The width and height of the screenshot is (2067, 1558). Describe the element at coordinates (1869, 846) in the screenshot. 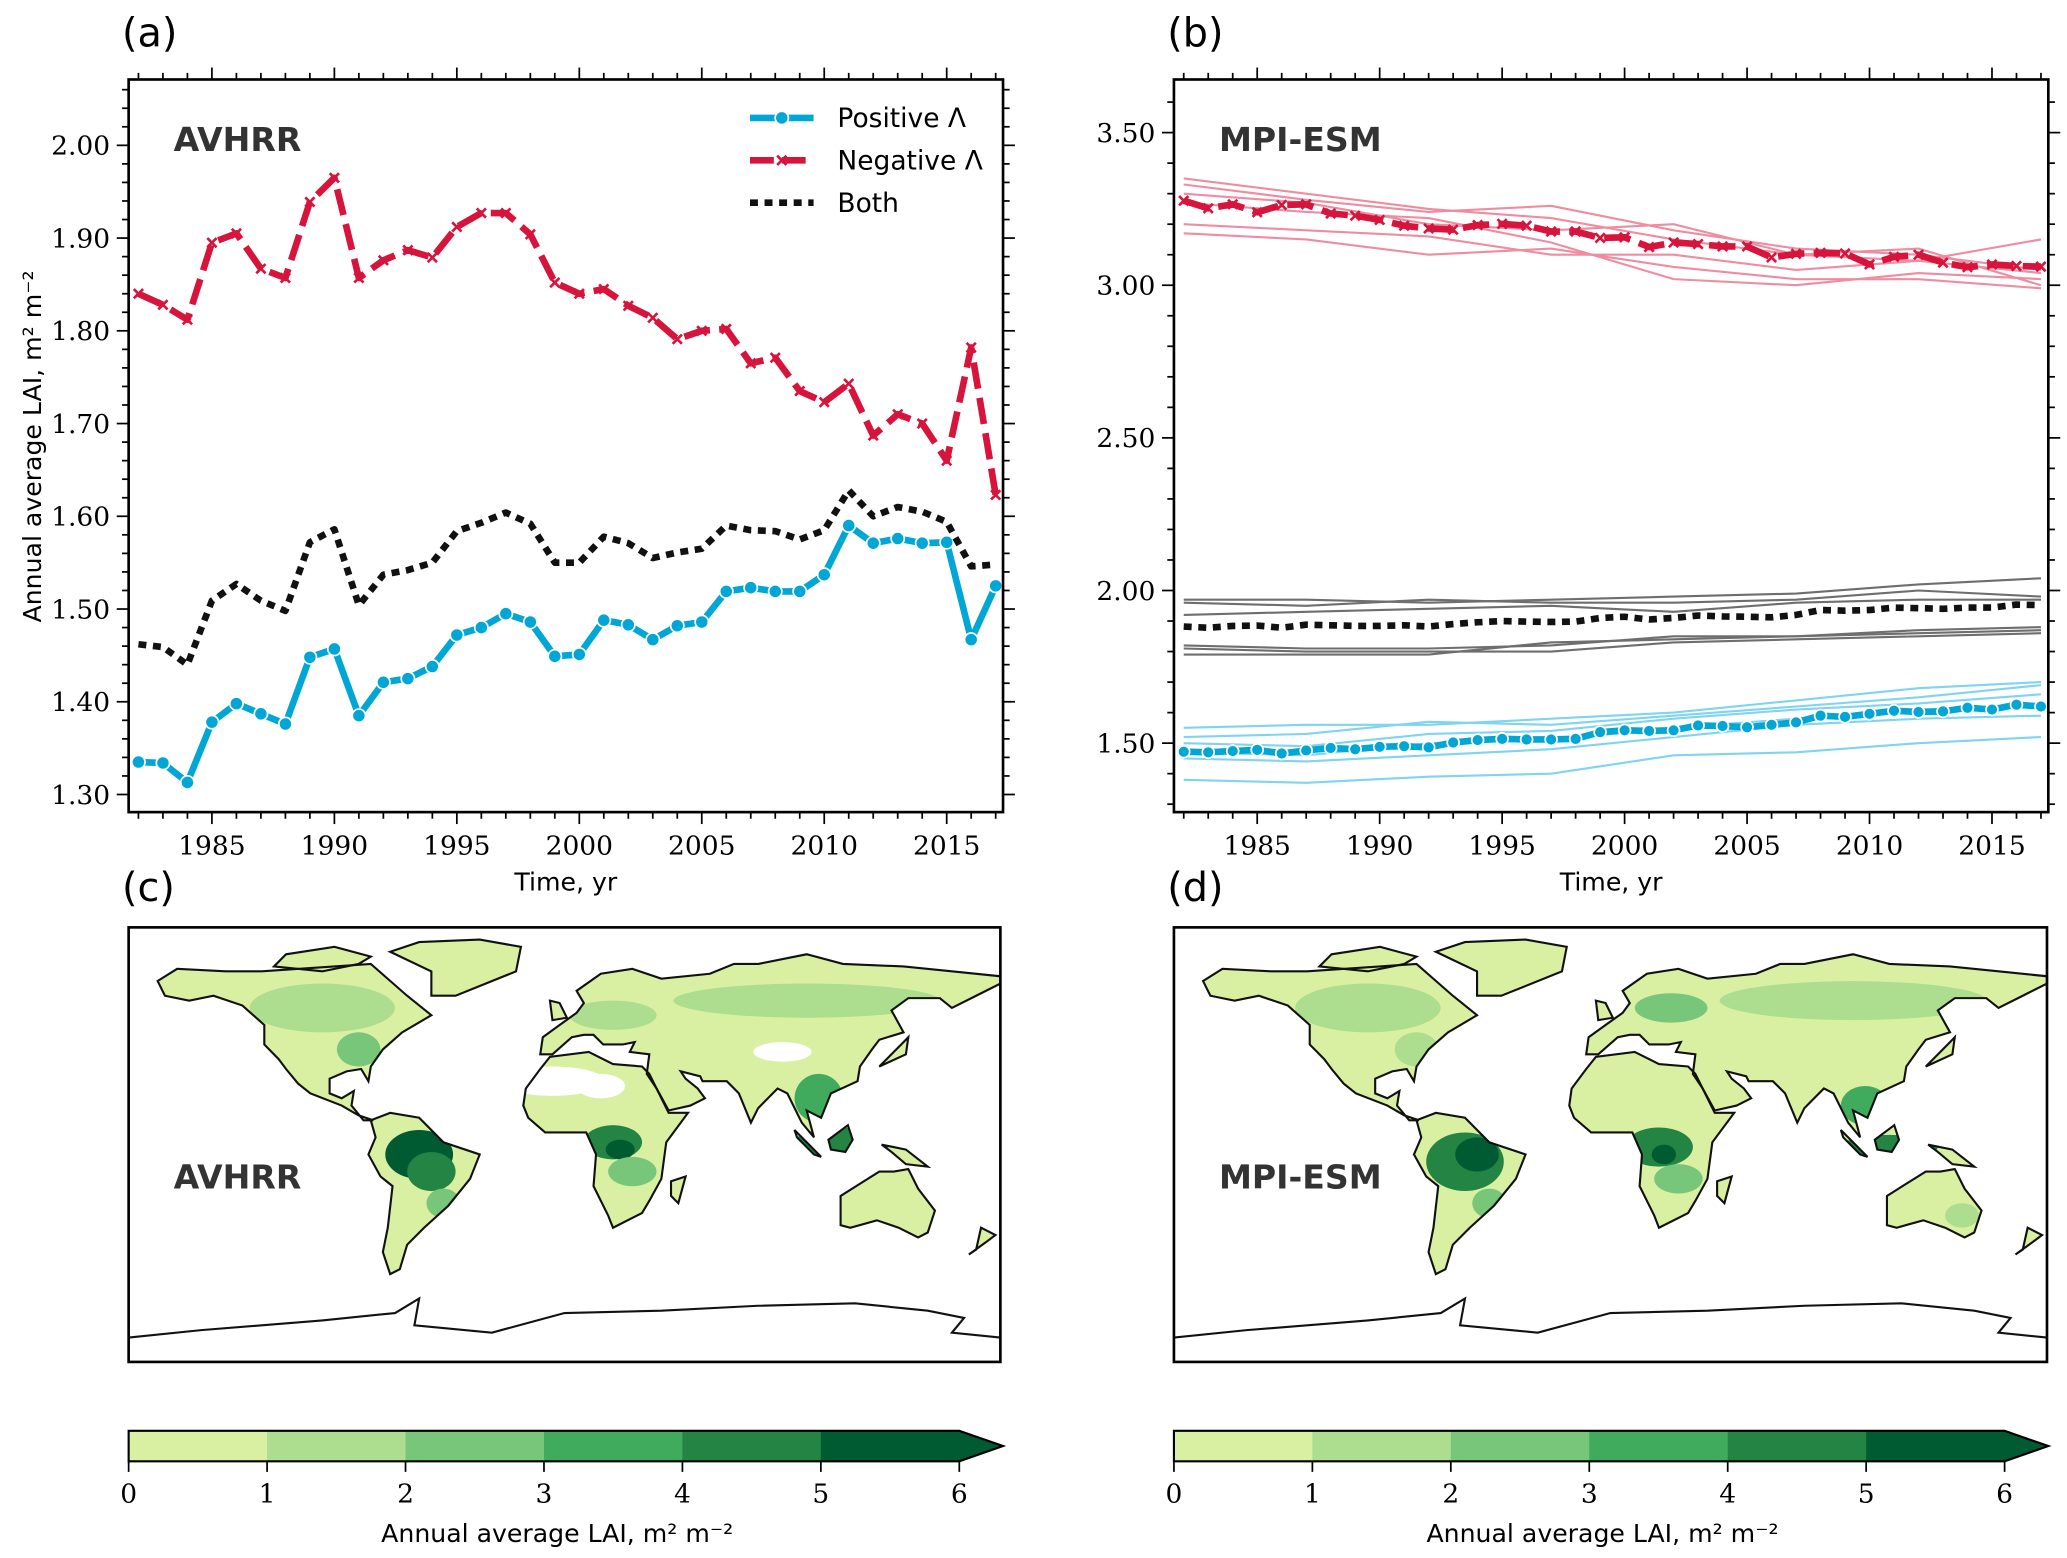

I see `x-tick-label: 2010` at that location.